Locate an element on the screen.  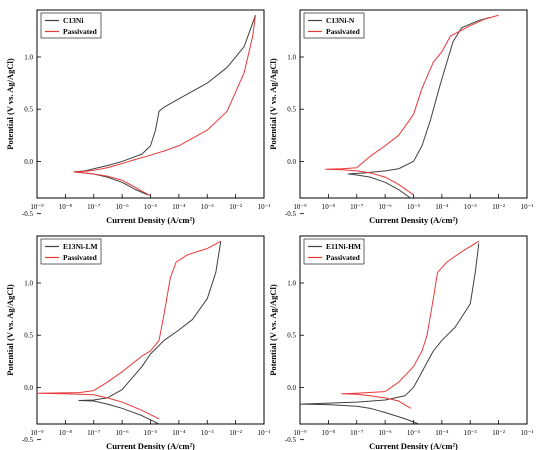
legend: E11Ni-HM Passivated is located at coordinates (334, 251).